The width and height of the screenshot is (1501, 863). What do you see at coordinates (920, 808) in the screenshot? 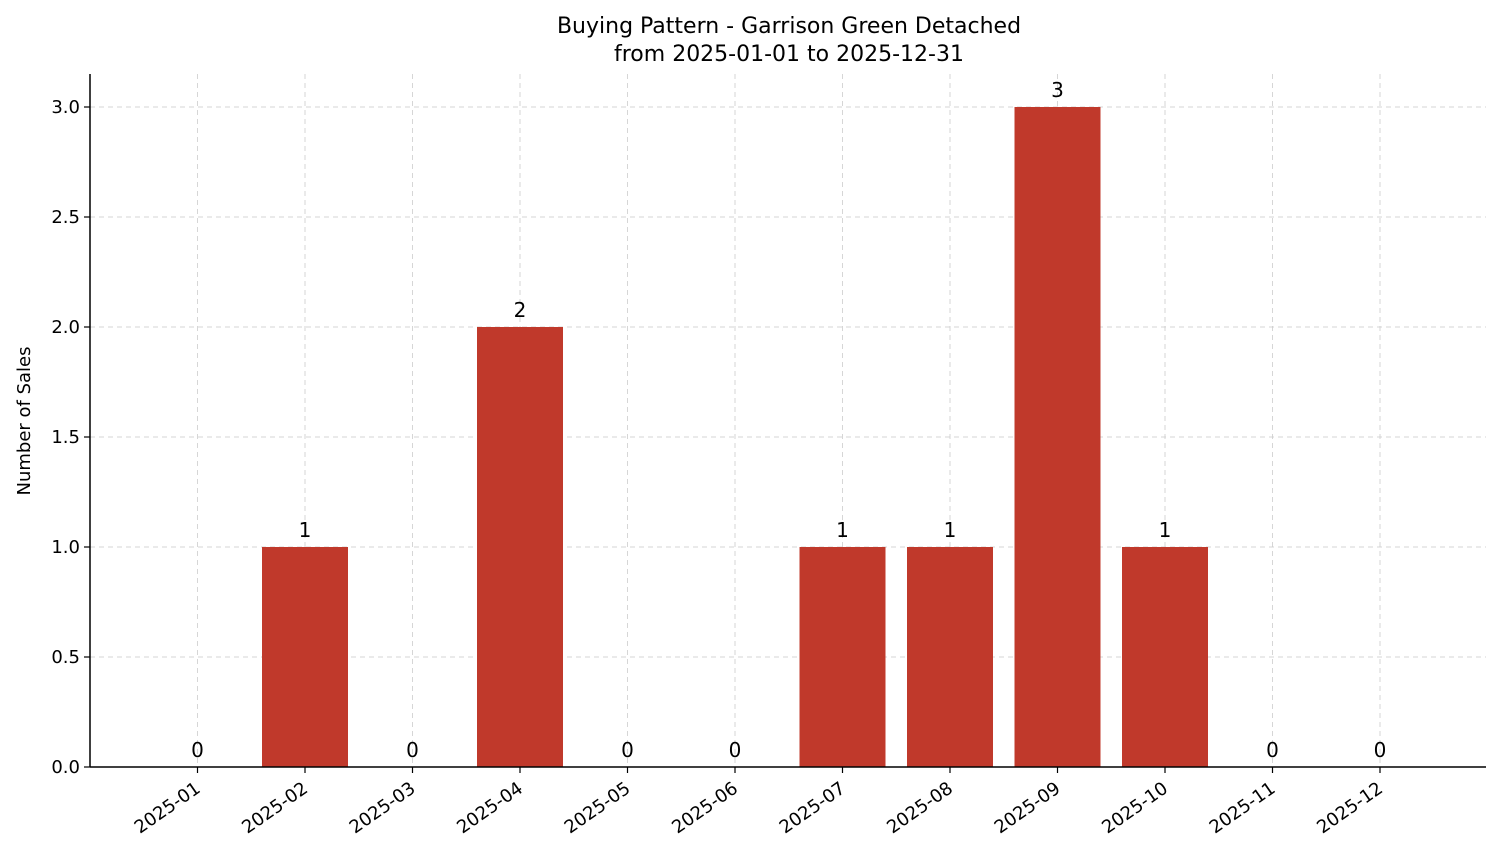
I see `x-tick-label: 2025-08` at bounding box center [920, 808].